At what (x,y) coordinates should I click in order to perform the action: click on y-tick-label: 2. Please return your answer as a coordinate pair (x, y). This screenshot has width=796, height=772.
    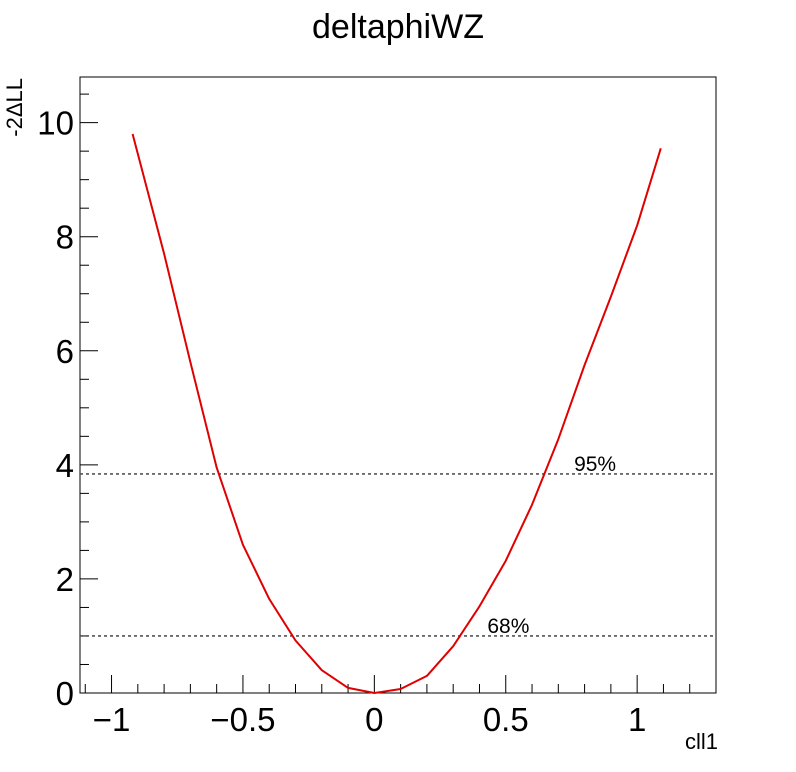
    Looking at the image, I should click on (65, 579).